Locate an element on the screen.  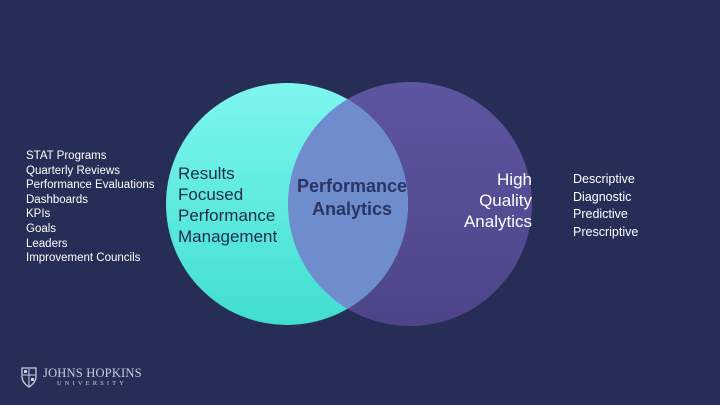
list-item: Diagnostic is located at coordinates (602, 196).